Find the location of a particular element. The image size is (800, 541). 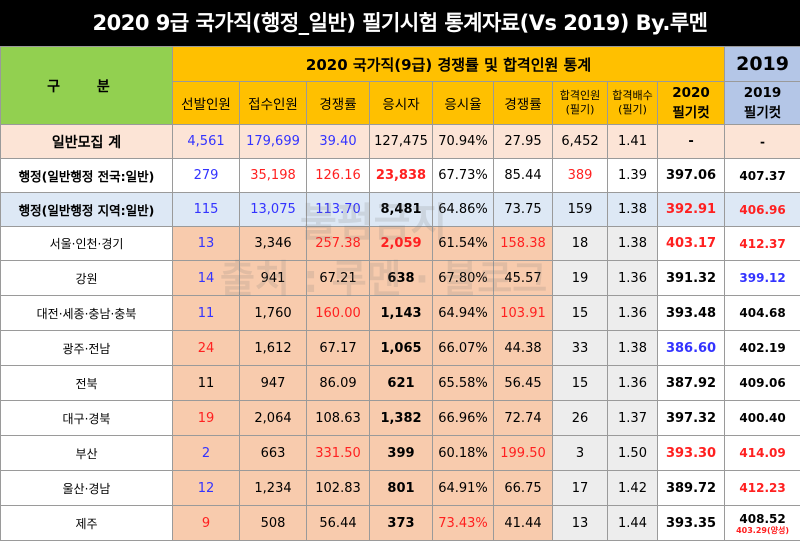

cell-rate2: 73.75 is located at coordinates (523, 209).